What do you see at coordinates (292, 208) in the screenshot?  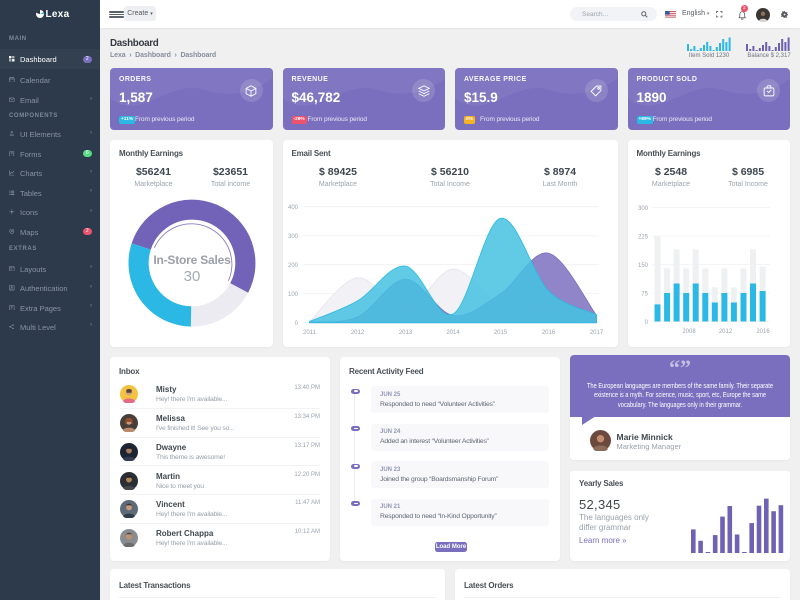 I see `svg-text: 400` at bounding box center [292, 208].